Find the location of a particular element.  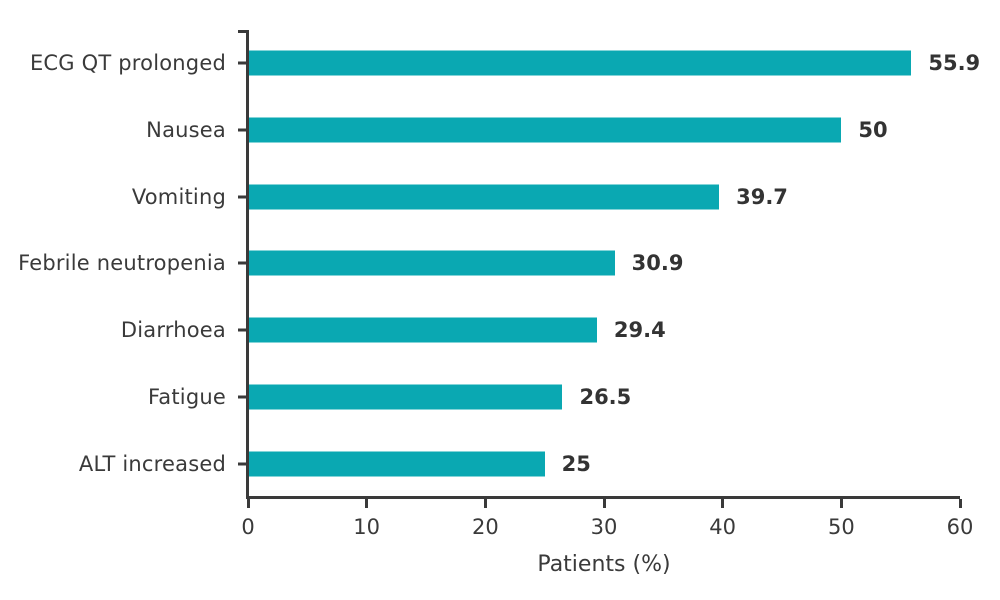

x-axis-tick-label: 0 is located at coordinates (248, 527).